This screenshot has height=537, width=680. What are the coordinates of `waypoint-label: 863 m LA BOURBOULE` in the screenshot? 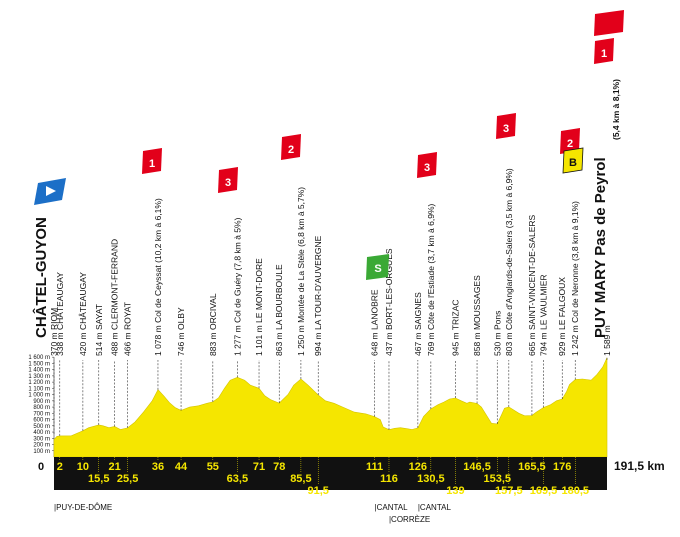 It's located at (279, 310).